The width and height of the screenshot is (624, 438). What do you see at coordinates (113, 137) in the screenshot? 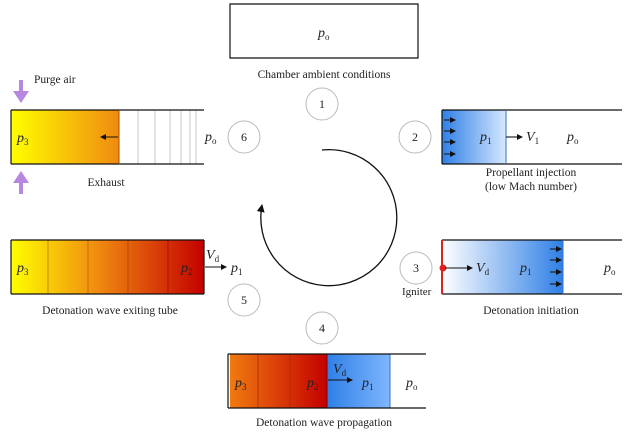
I see `stage-6-tube: p3 po` at bounding box center [113, 137].